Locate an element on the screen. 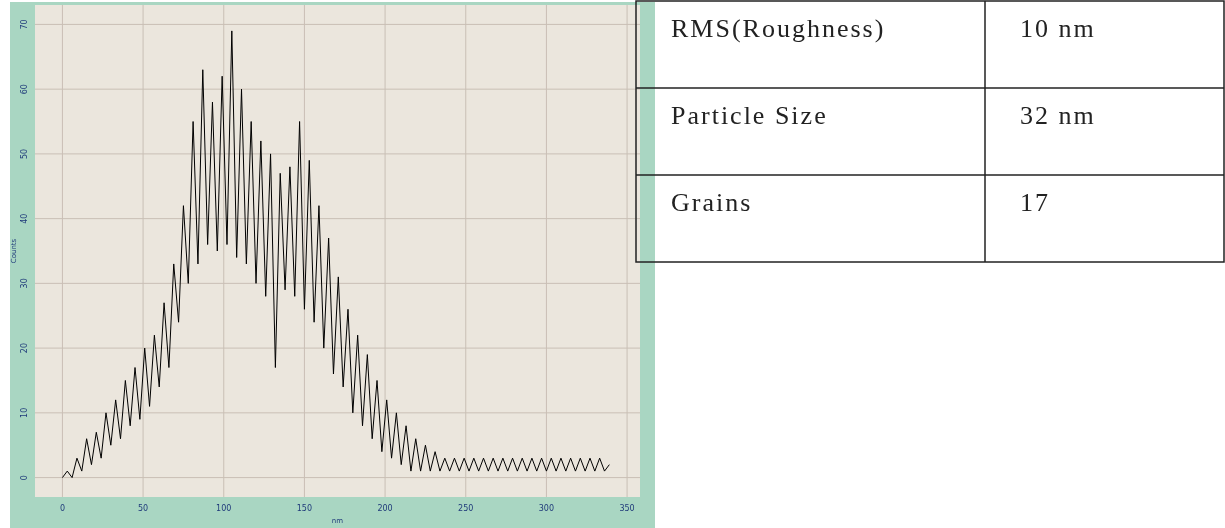 The width and height of the screenshot is (1225, 528). text: RMS(Roughness) is located at coordinates (778, 28).